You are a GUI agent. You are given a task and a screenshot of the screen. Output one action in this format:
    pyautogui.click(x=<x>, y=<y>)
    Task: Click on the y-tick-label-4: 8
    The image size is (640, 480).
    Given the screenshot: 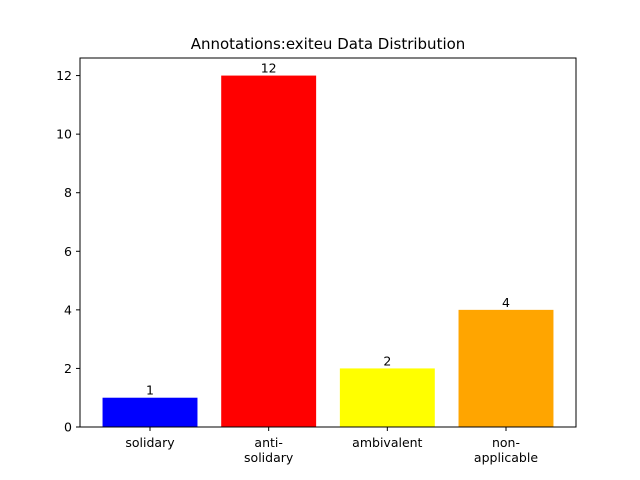 What is the action you would take?
    pyautogui.click(x=68, y=192)
    